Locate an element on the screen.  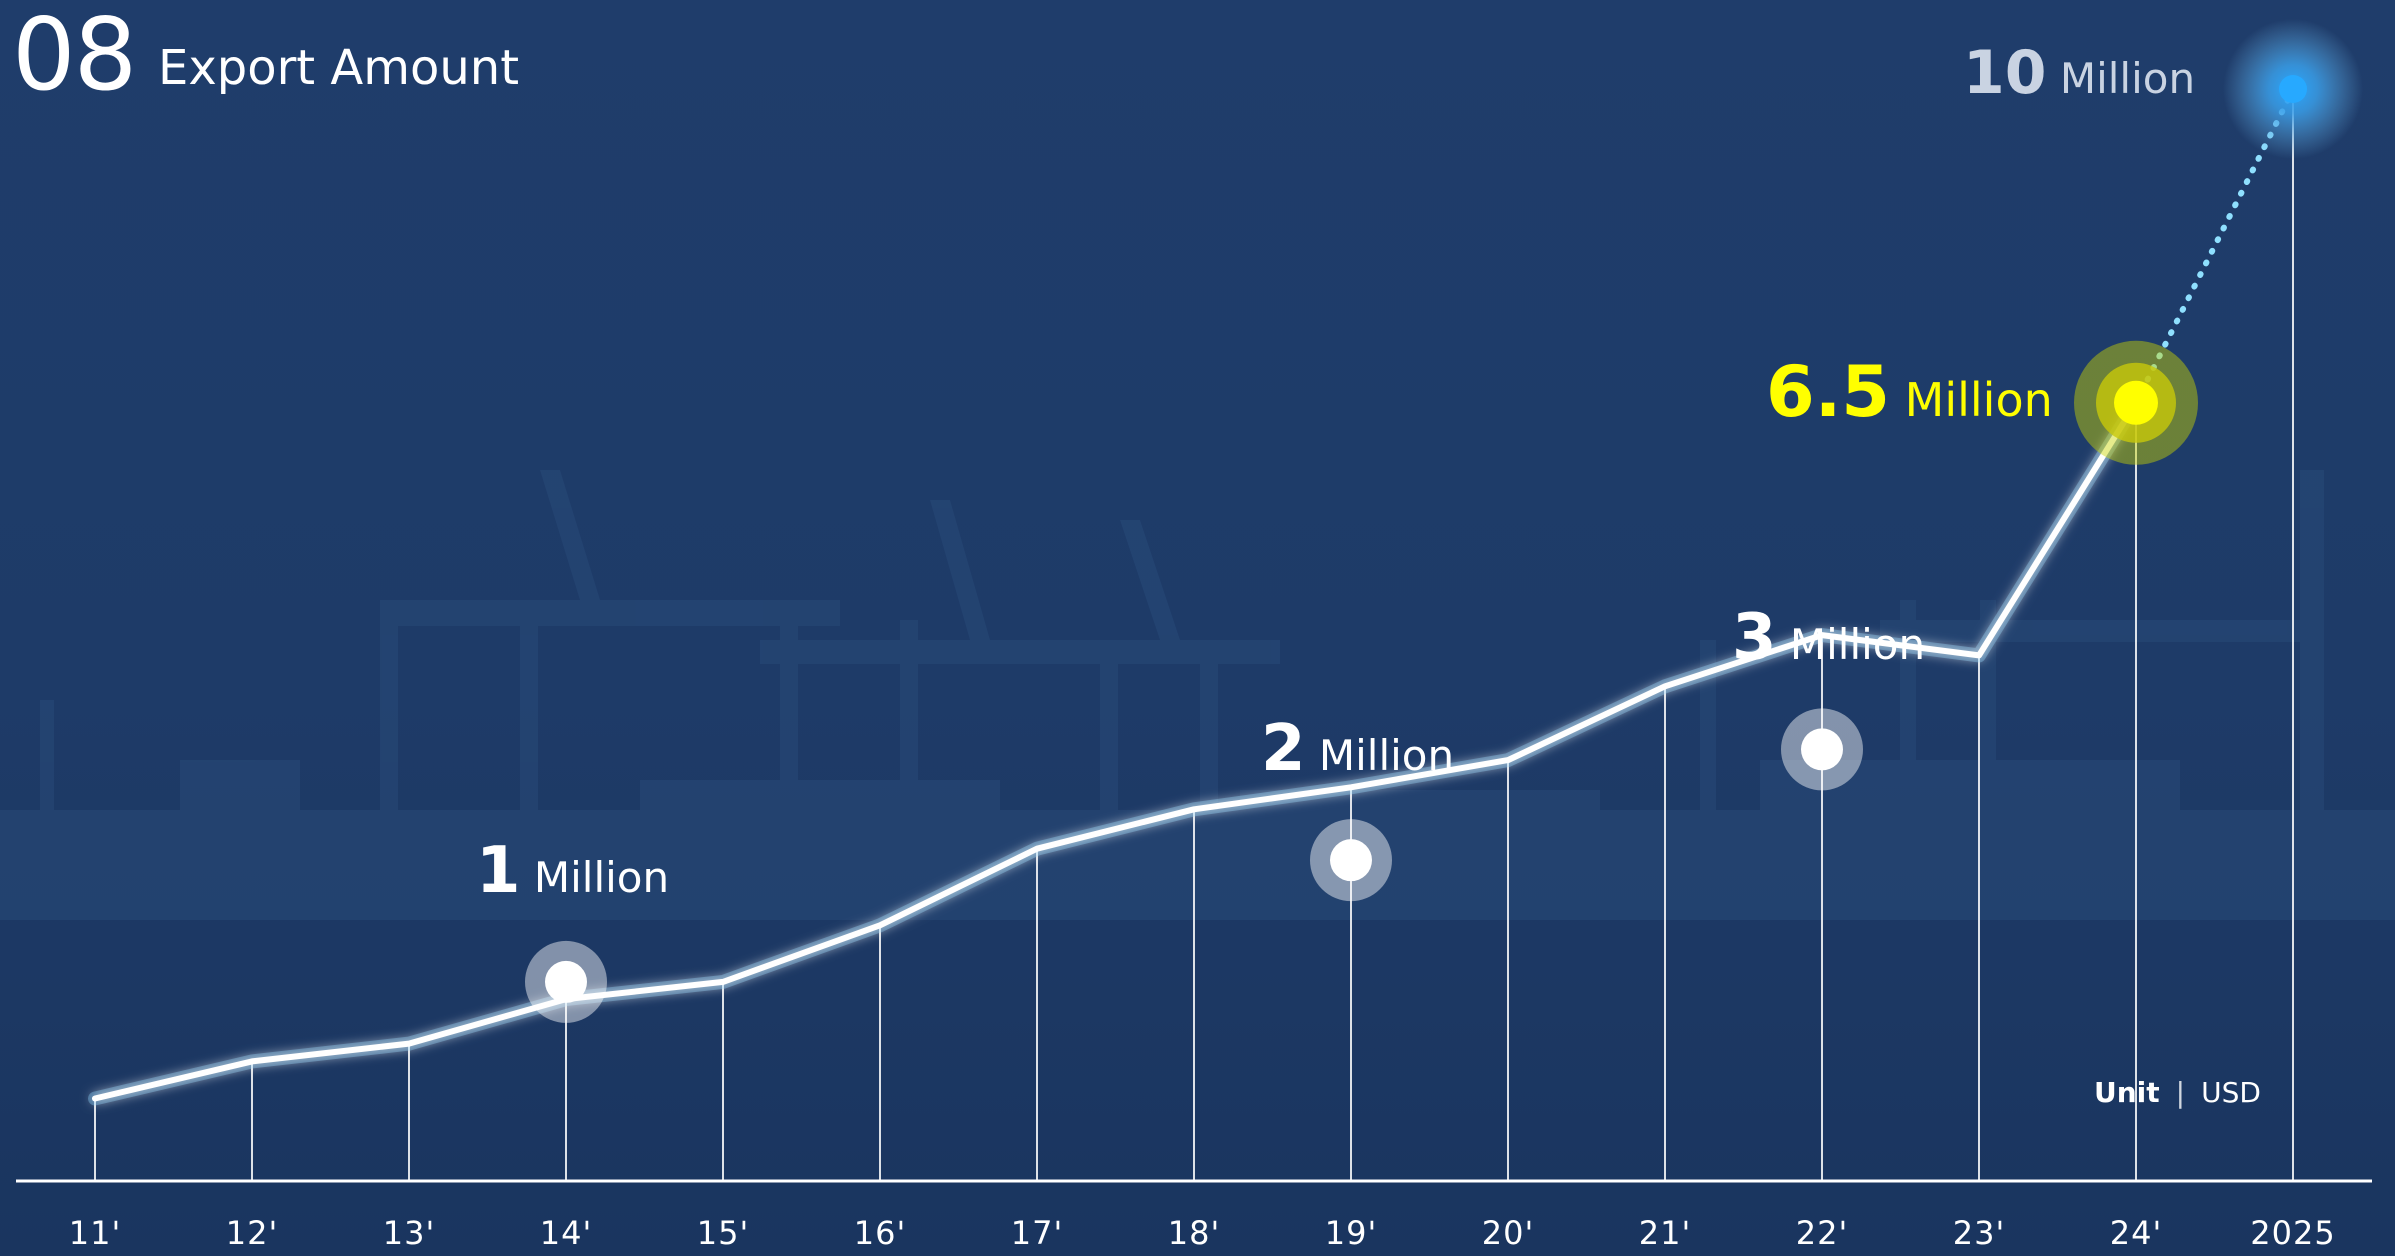
marker-highlight is located at coordinates (2136, 402).